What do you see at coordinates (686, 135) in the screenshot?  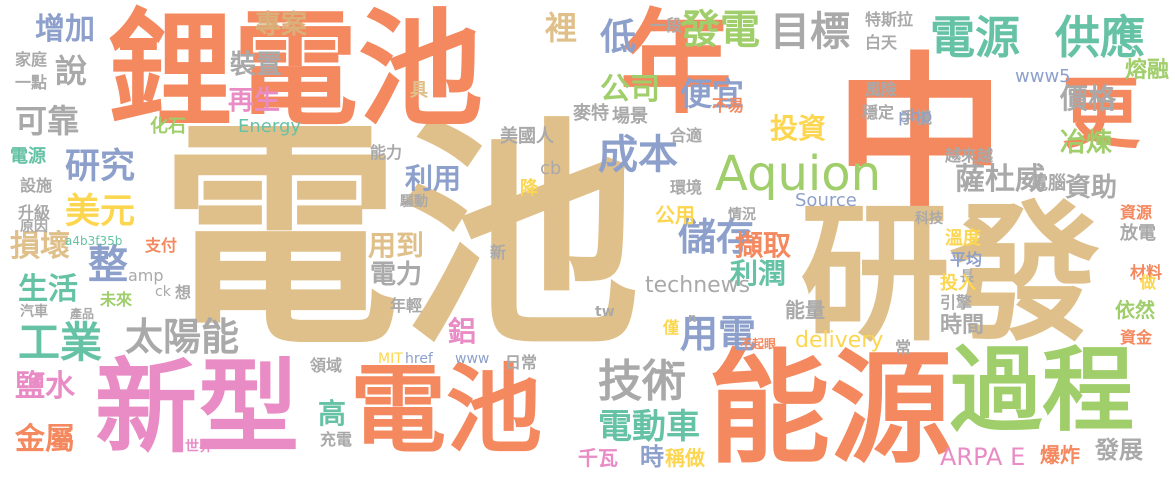 I see `word-80: 合適` at bounding box center [686, 135].